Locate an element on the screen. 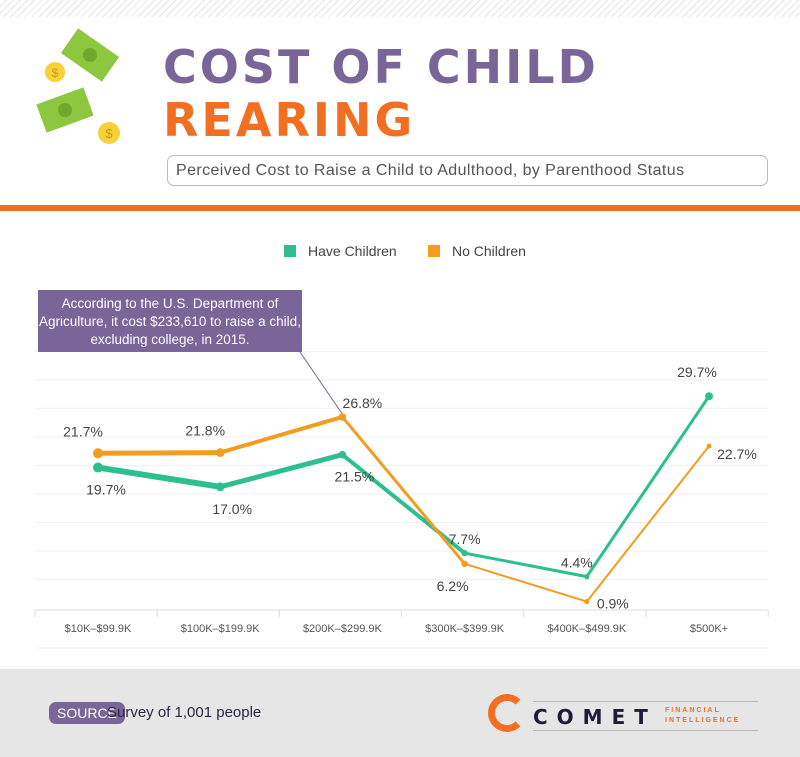 The height and width of the screenshot is (757, 800). header-stripes is located at coordinates (400, 8).